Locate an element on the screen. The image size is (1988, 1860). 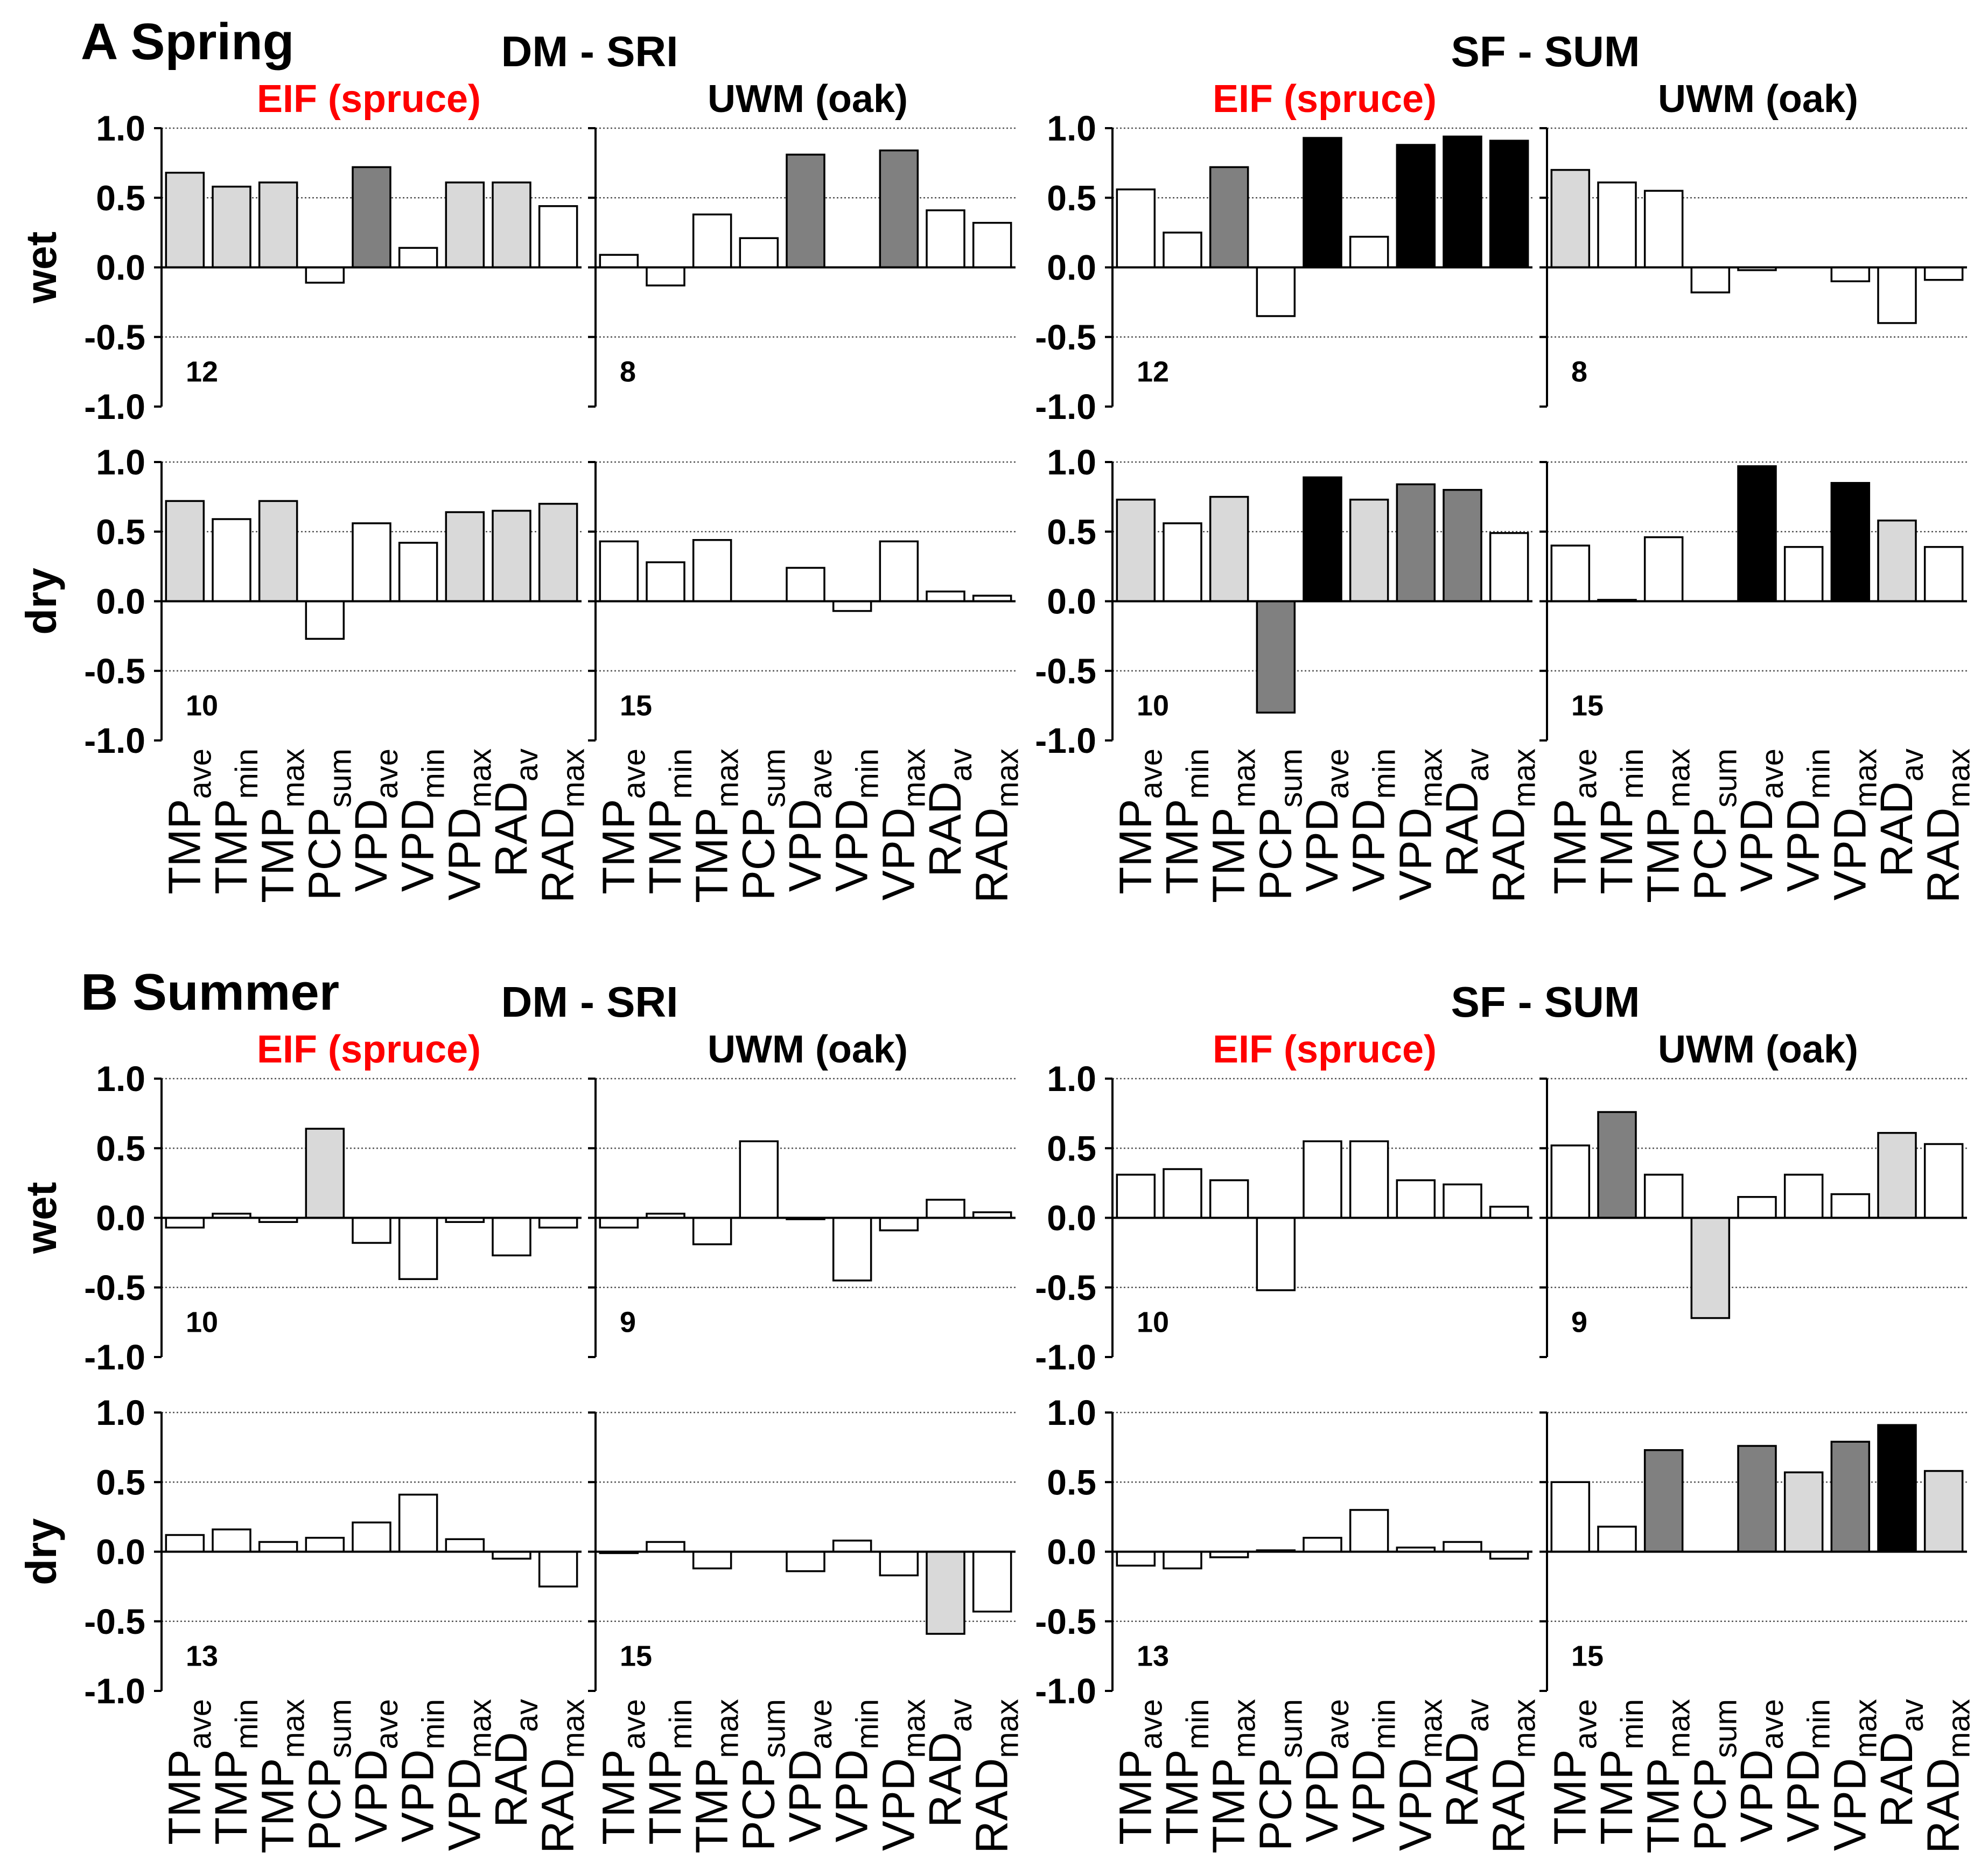
row-label-wet: wet is located at coordinates (41, 1218).